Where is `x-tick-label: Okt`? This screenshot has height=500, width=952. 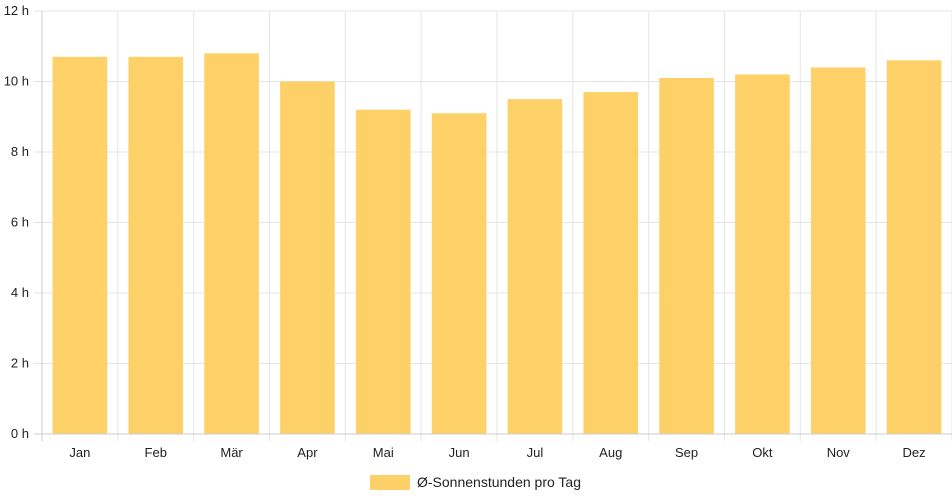 x-tick-label: Okt is located at coordinates (762, 452).